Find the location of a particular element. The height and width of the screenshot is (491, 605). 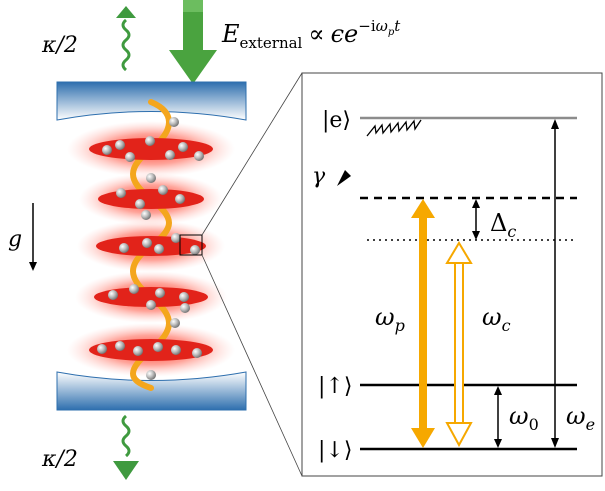

pump-transition-arrow-icon is located at coordinates (423, 323).